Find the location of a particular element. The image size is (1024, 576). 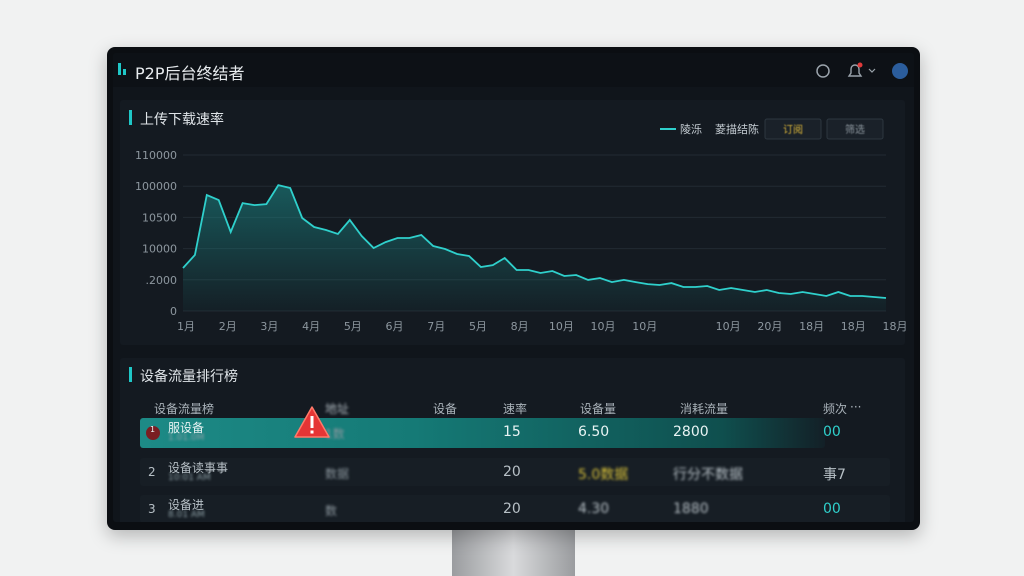

column-header: 频次 is located at coordinates (835, 409).